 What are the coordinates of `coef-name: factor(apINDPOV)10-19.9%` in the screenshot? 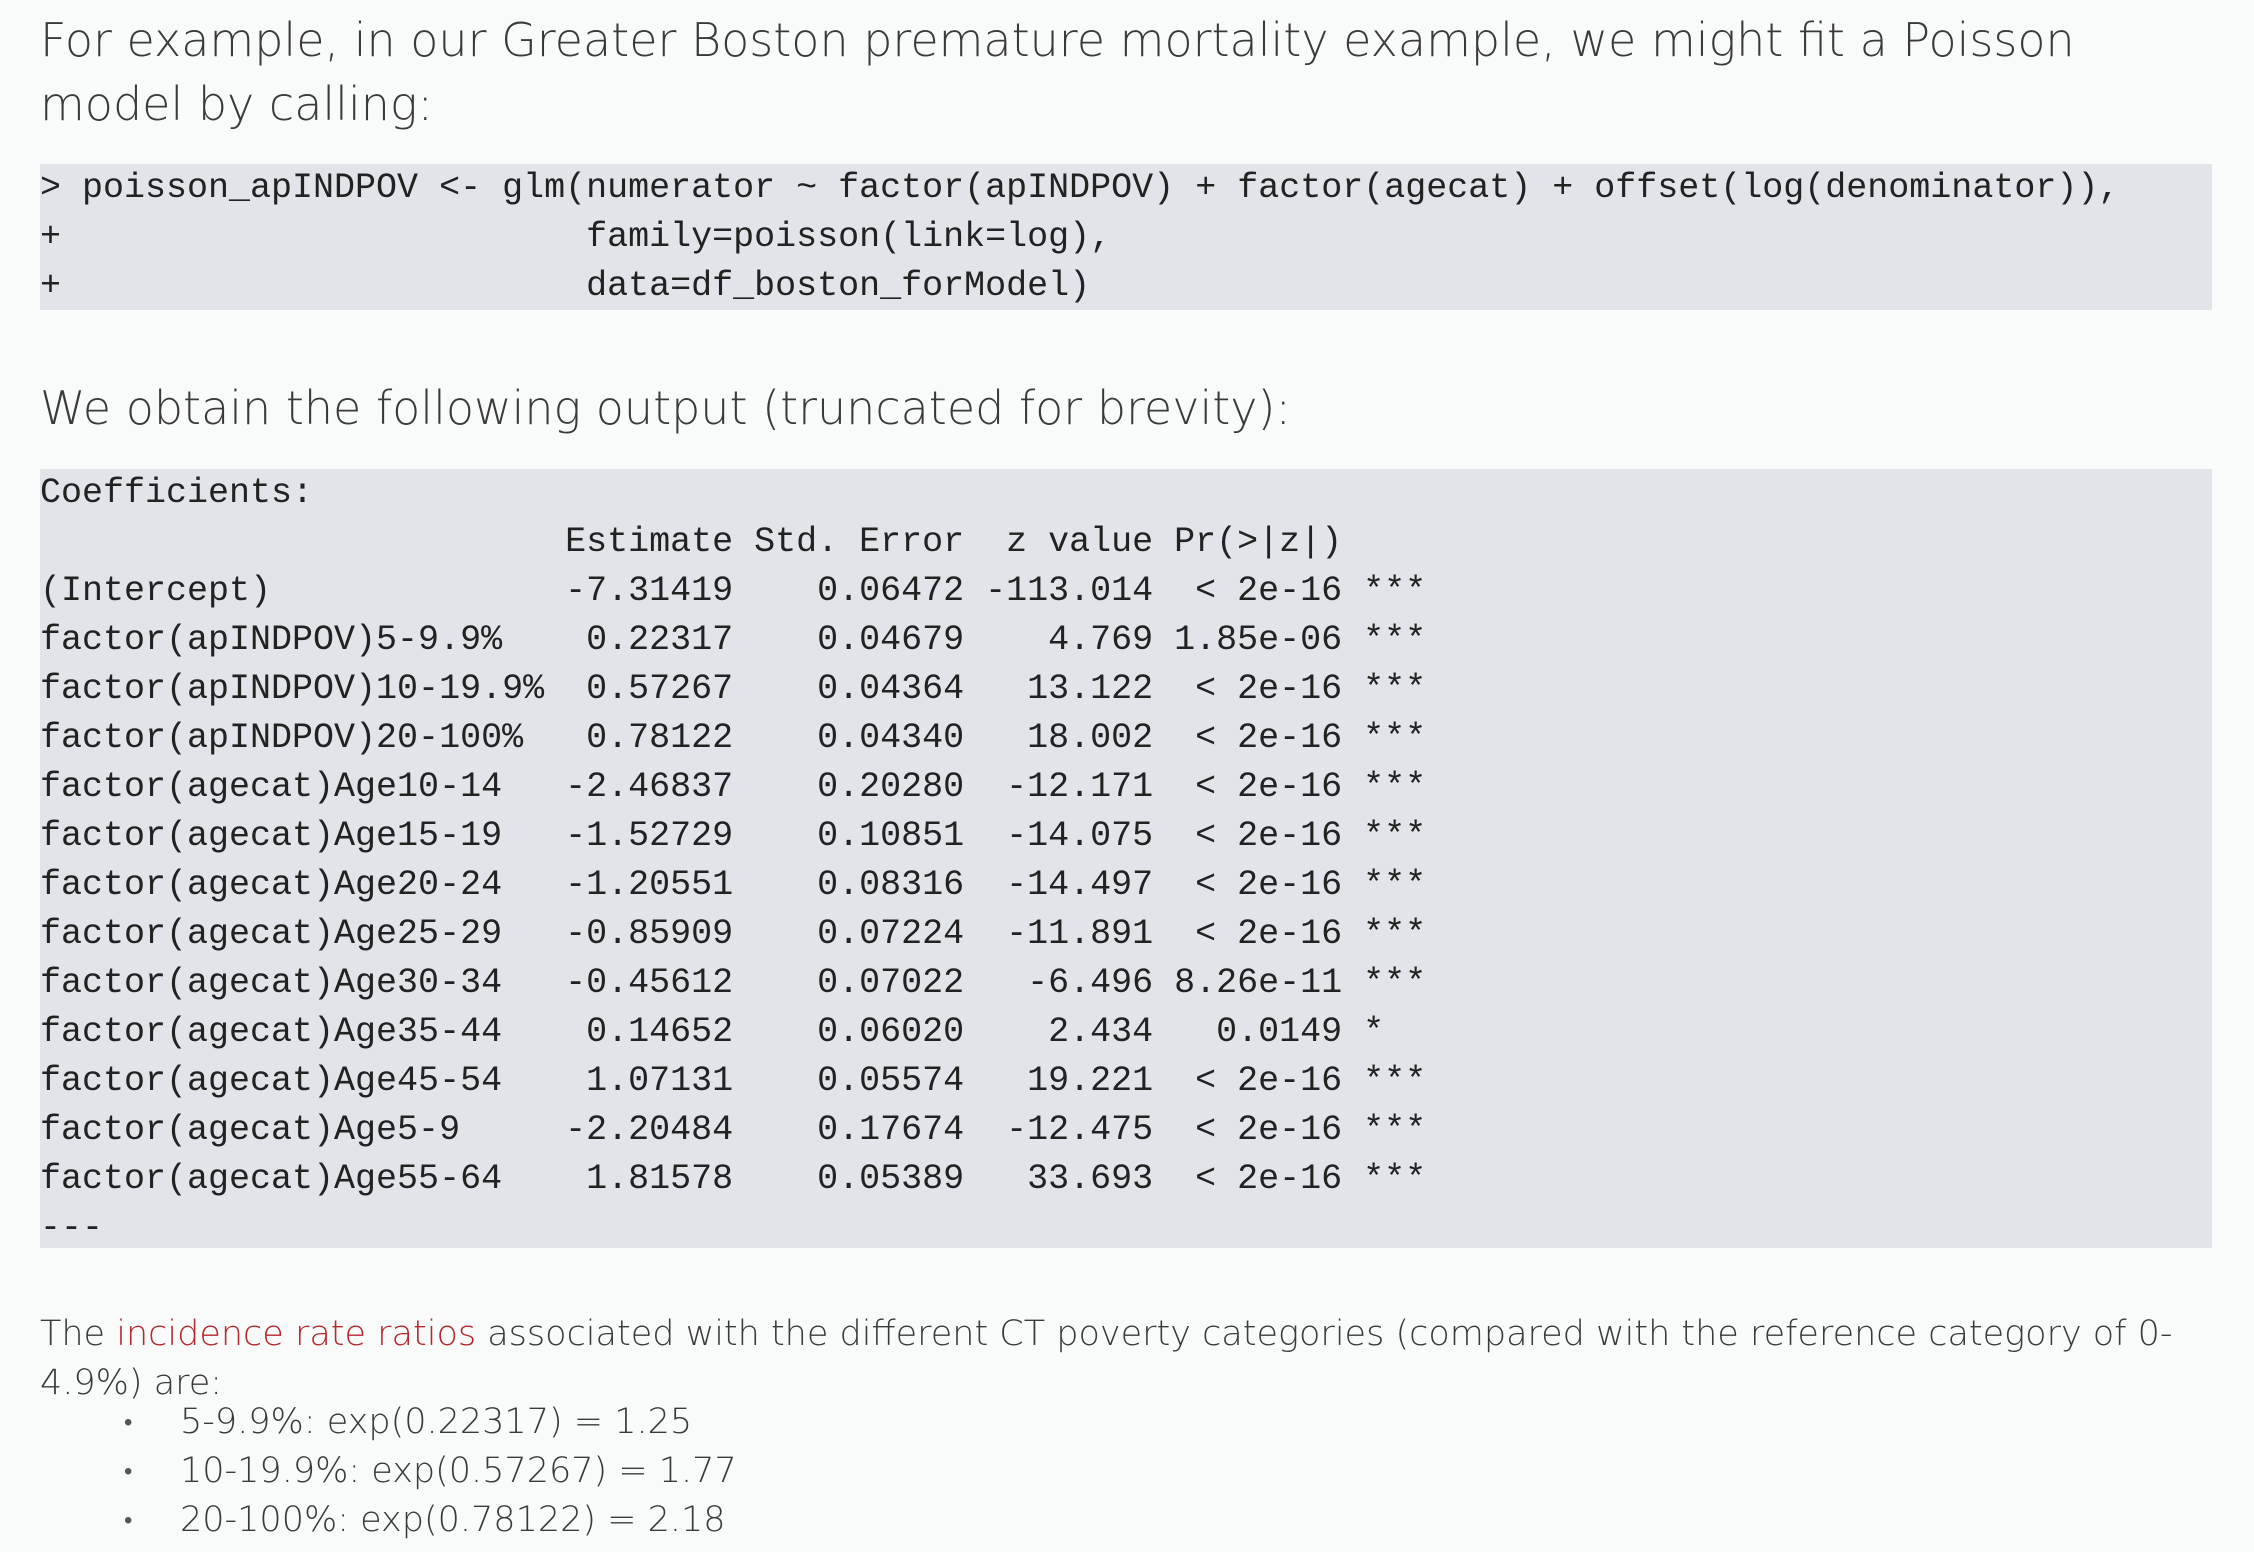 It's located at (292, 689).